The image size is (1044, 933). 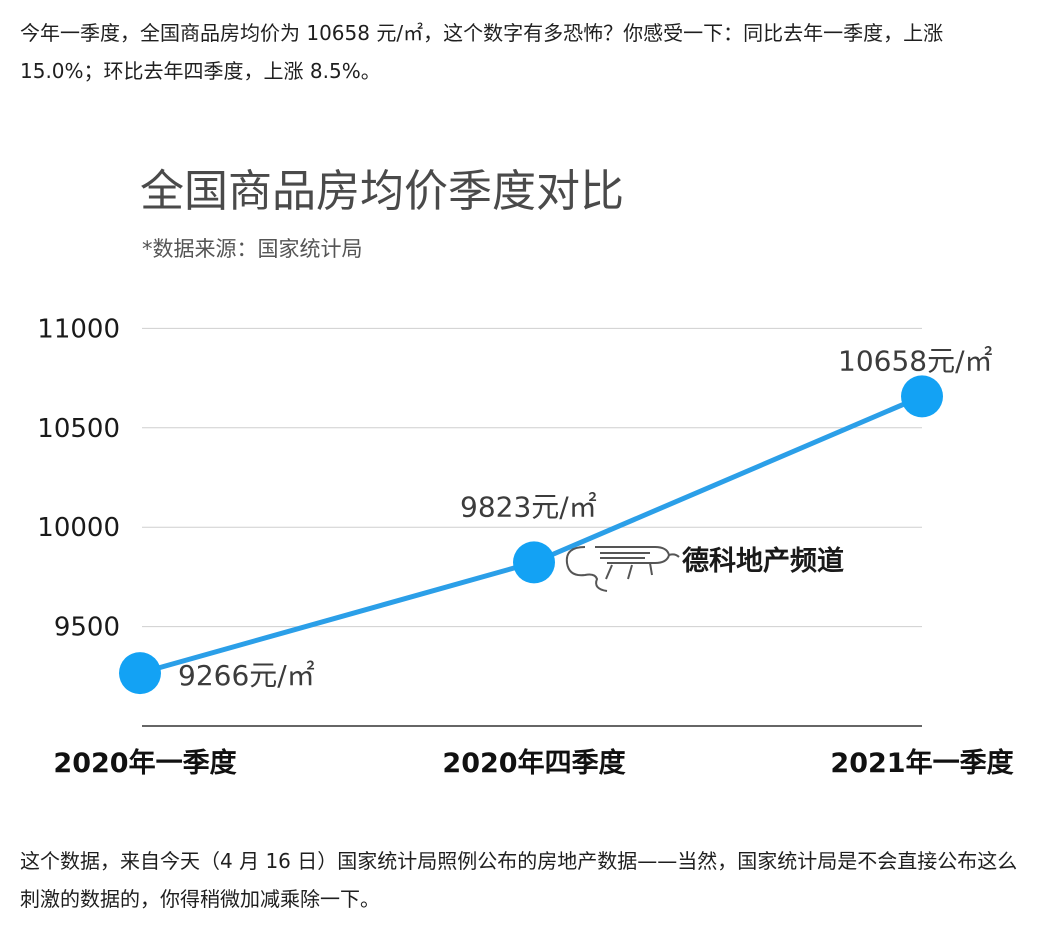 What do you see at coordinates (915, 360) in the screenshot?
I see `data-label: 10658元/㎡` at bounding box center [915, 360].